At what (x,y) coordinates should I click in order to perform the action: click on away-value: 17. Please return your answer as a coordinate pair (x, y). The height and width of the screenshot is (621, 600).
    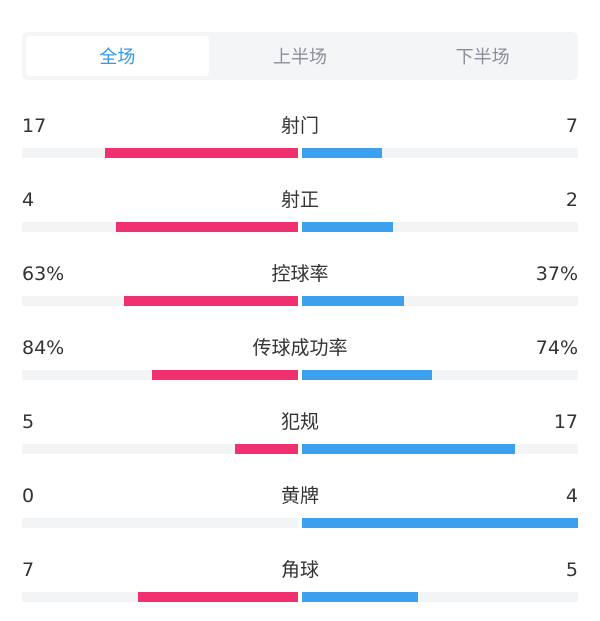
    Looking at the image, I should click on (565, 422).